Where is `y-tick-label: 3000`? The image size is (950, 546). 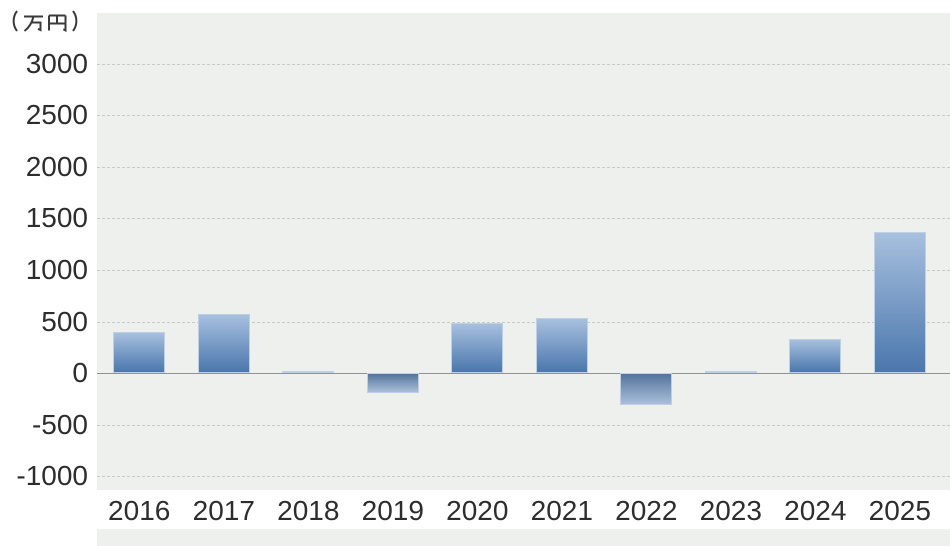 y-tick-label: 3000 is located at coordinates (56, 63).